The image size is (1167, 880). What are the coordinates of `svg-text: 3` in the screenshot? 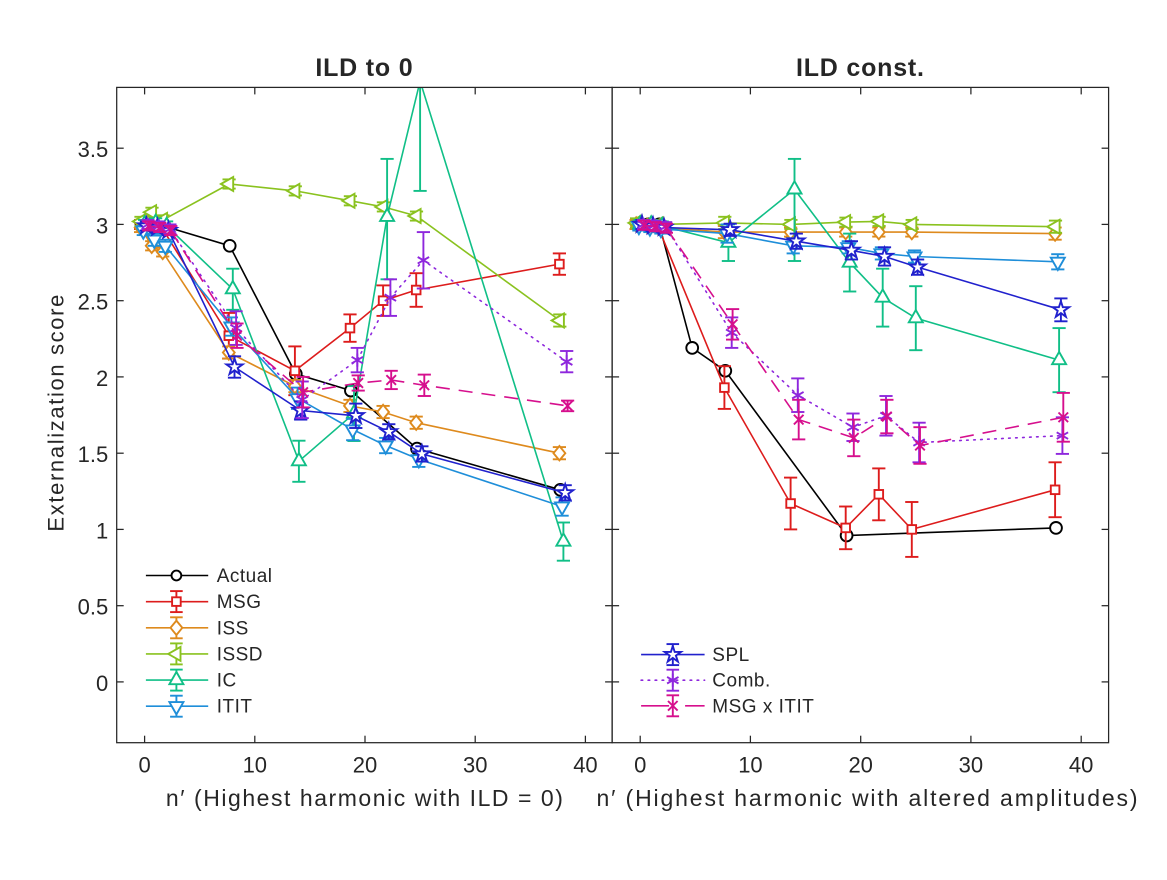 It's located at (102, 225).